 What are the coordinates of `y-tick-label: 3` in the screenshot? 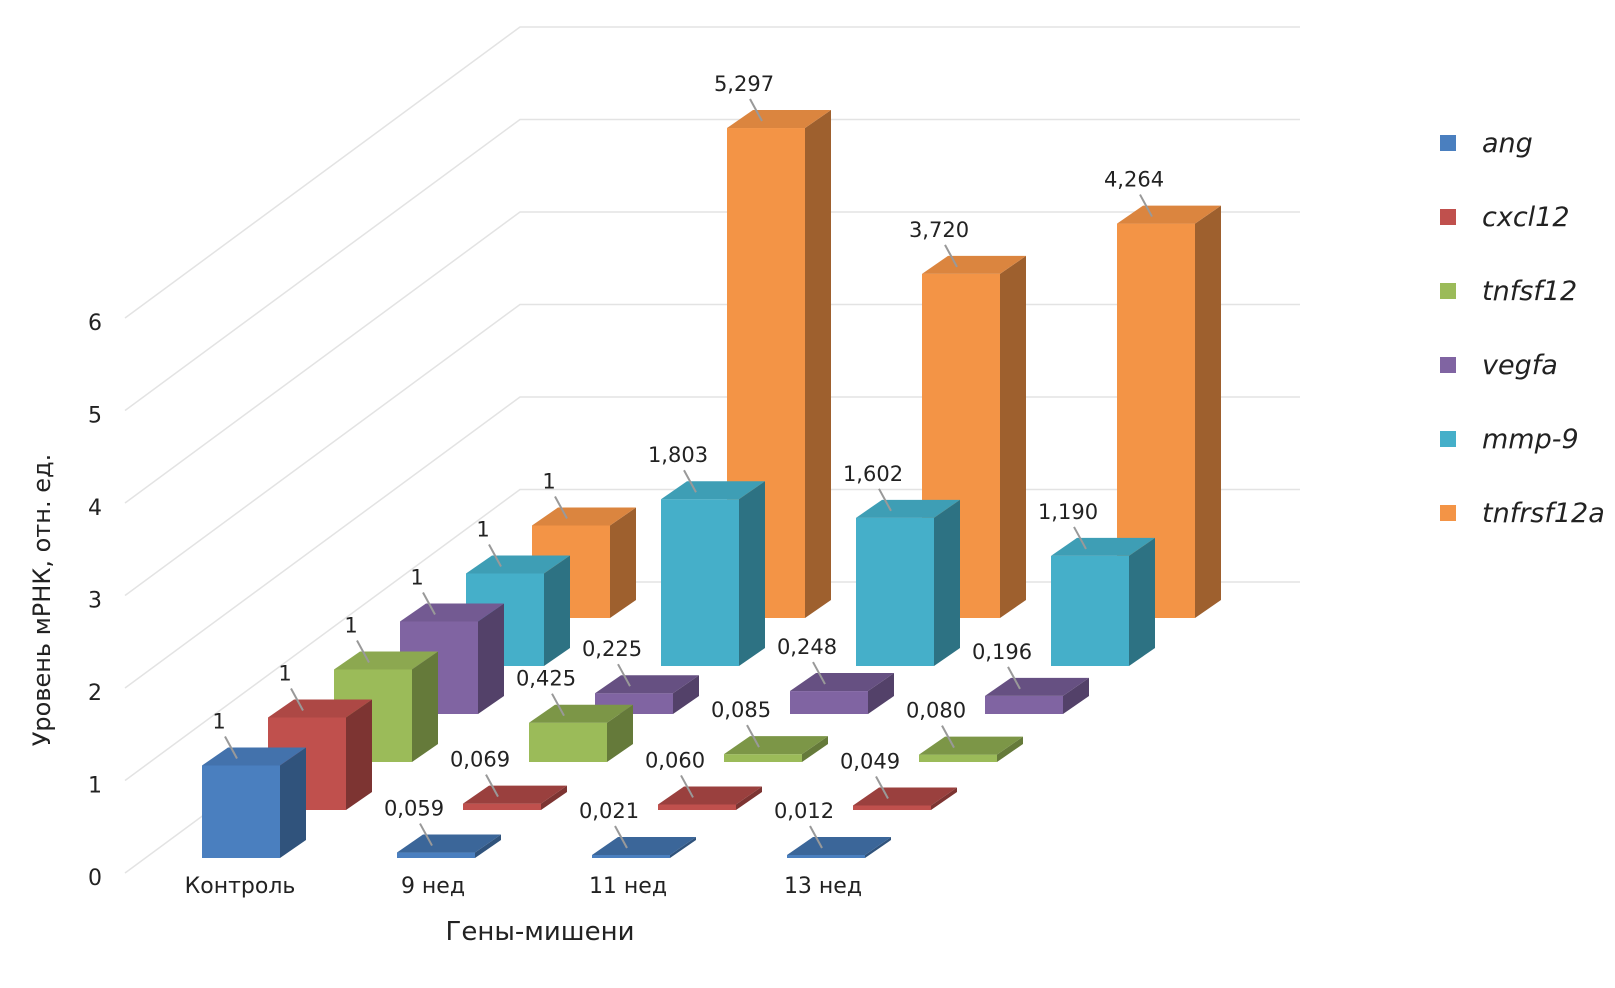 It's located at (95, 601).